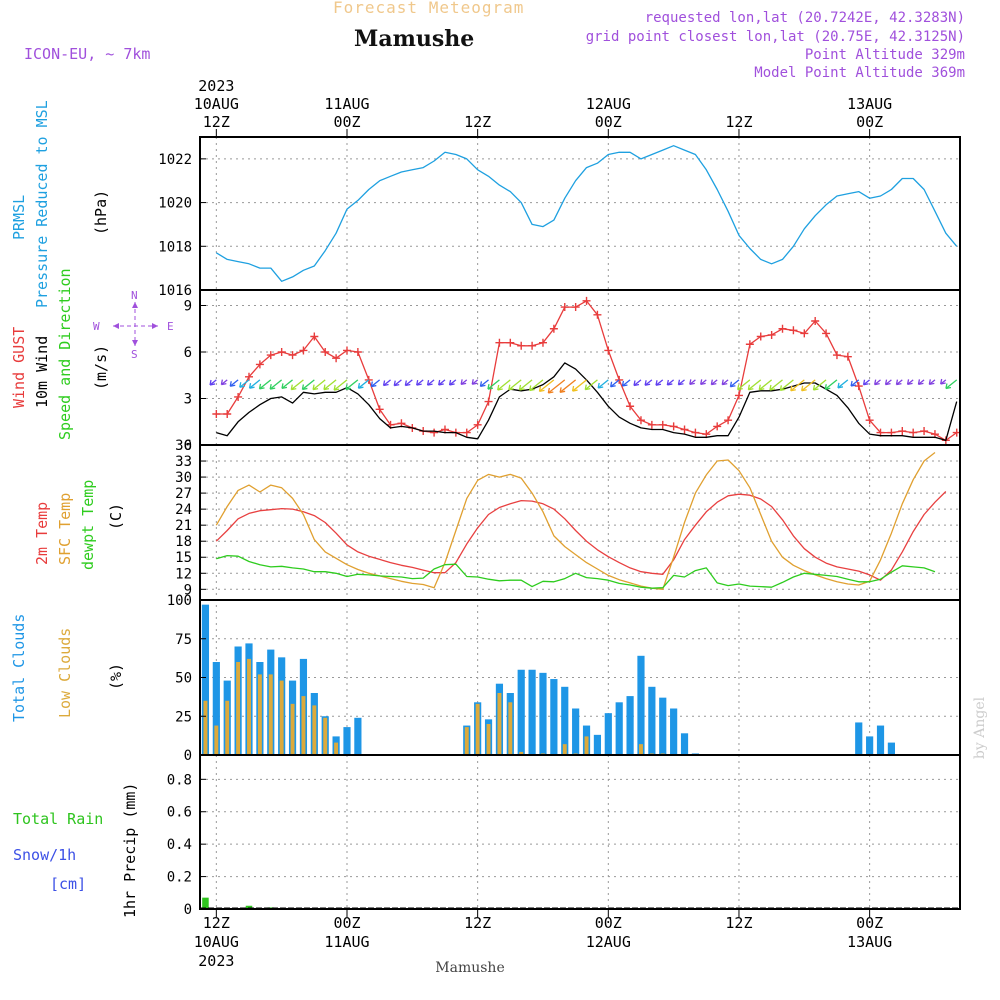 The height and width of the screenshot is (1000, 1000). Describe the element at coordinates (216, 122) in the screenshot. I see `time-label-top: 12Z` at that location.